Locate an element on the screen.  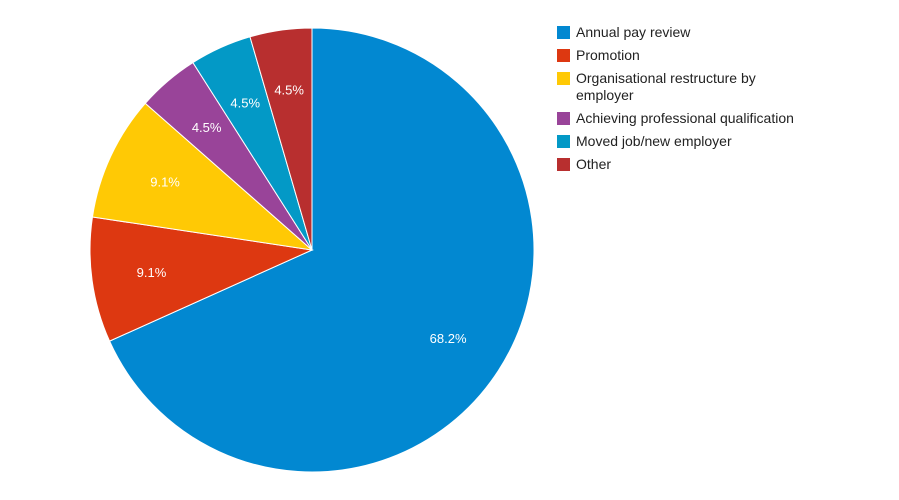
legend-label: Annual pay review is located at coordinates (633, 32).